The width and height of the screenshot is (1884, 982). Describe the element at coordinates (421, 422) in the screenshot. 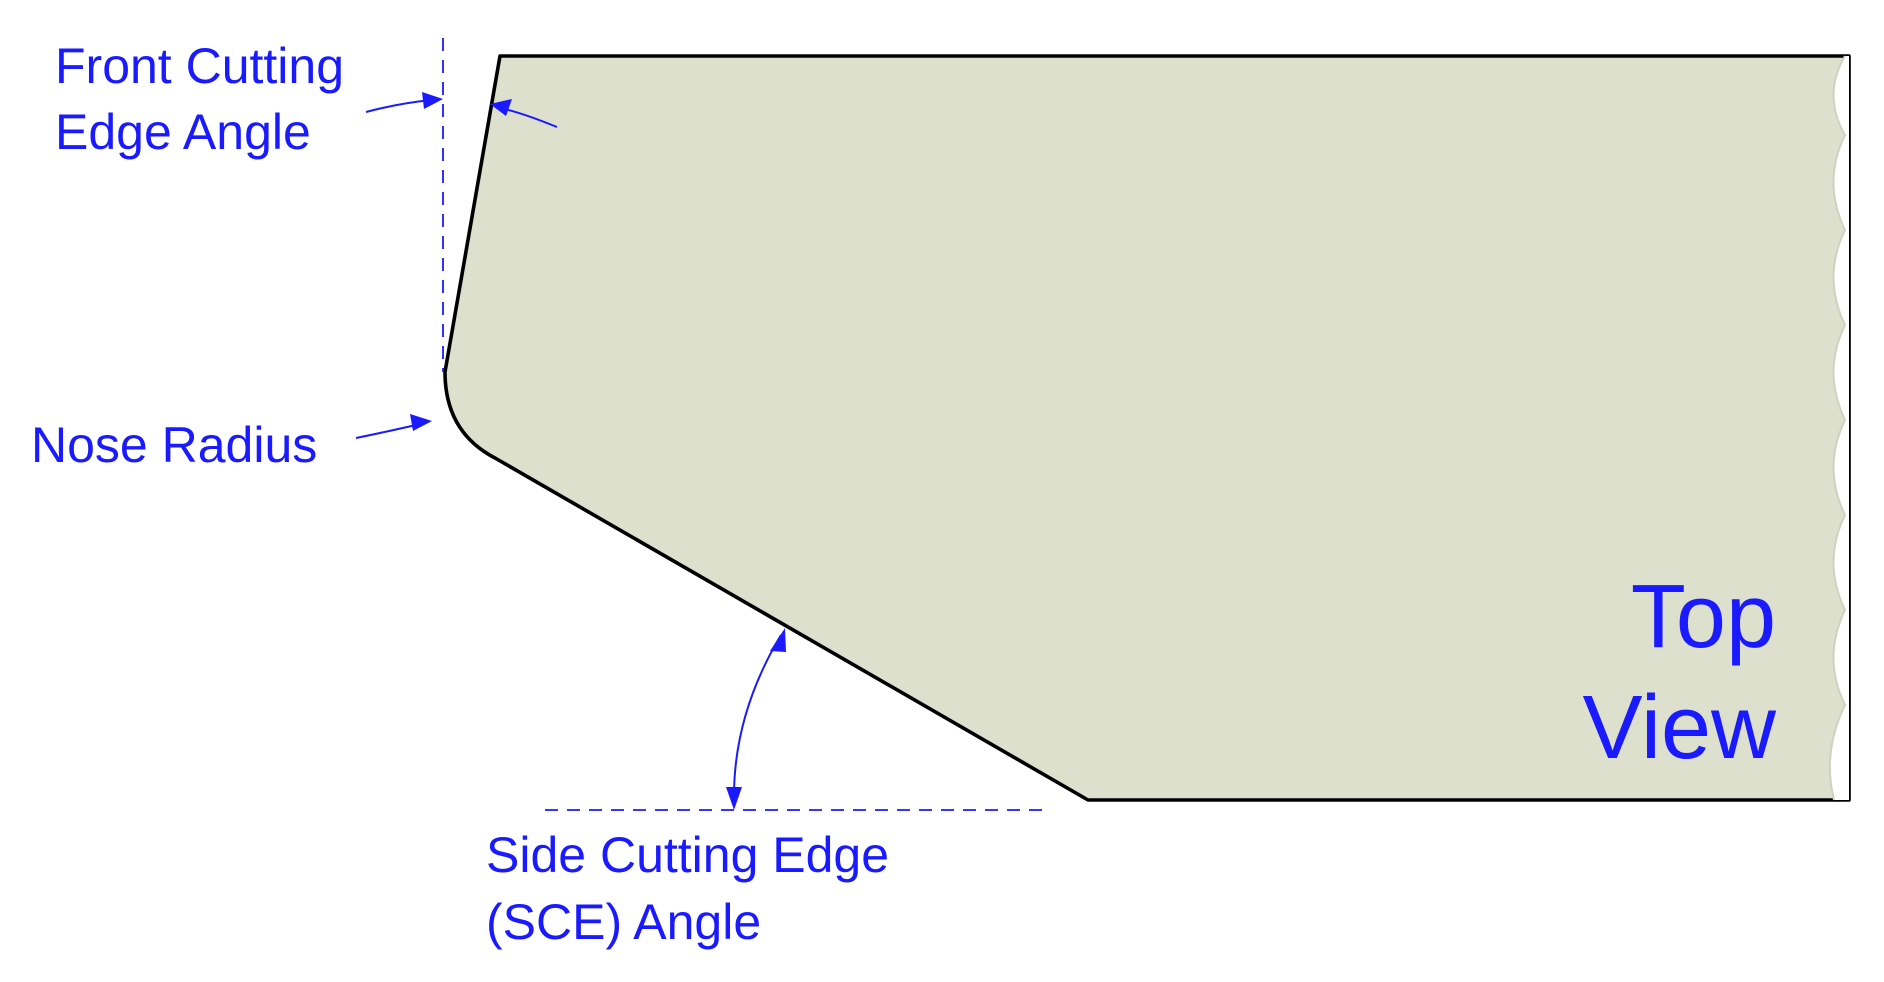

I see `nose-radius-arrowhead` at that location.